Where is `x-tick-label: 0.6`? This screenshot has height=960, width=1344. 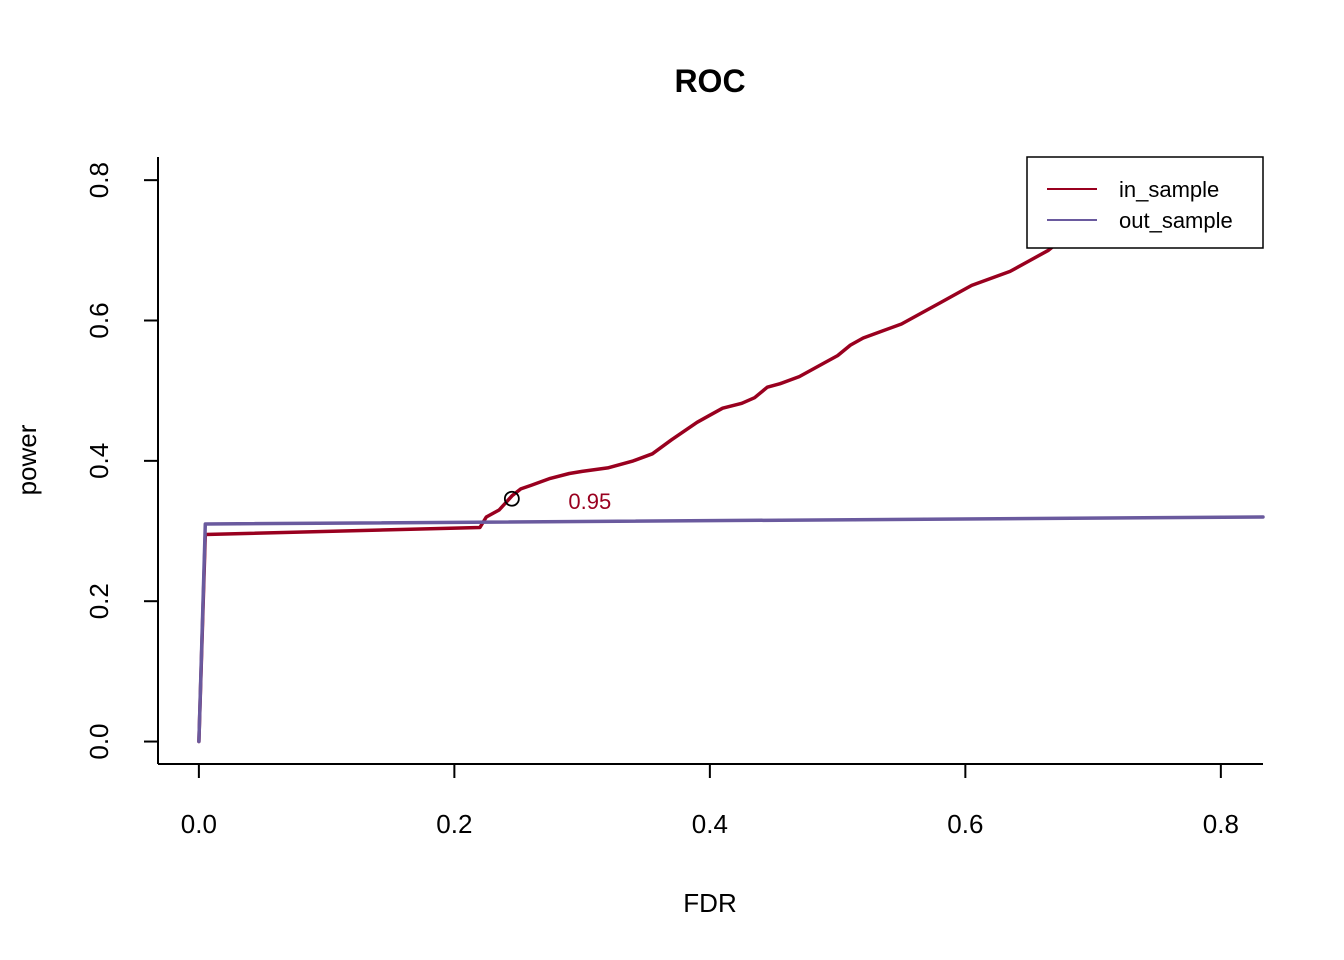 x-tick-label: 0.6 is located at coordinates (965, 824).